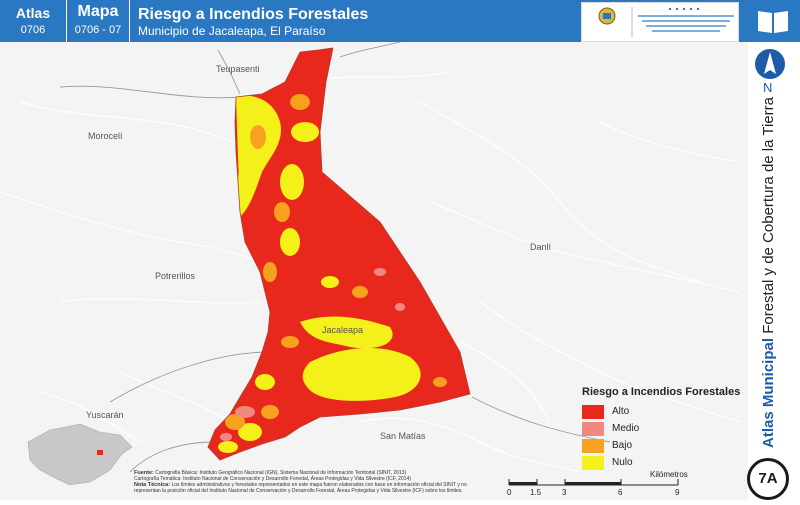  I want to click on page-title: Riesgo a Incendios Forestales, so click(253, 14).